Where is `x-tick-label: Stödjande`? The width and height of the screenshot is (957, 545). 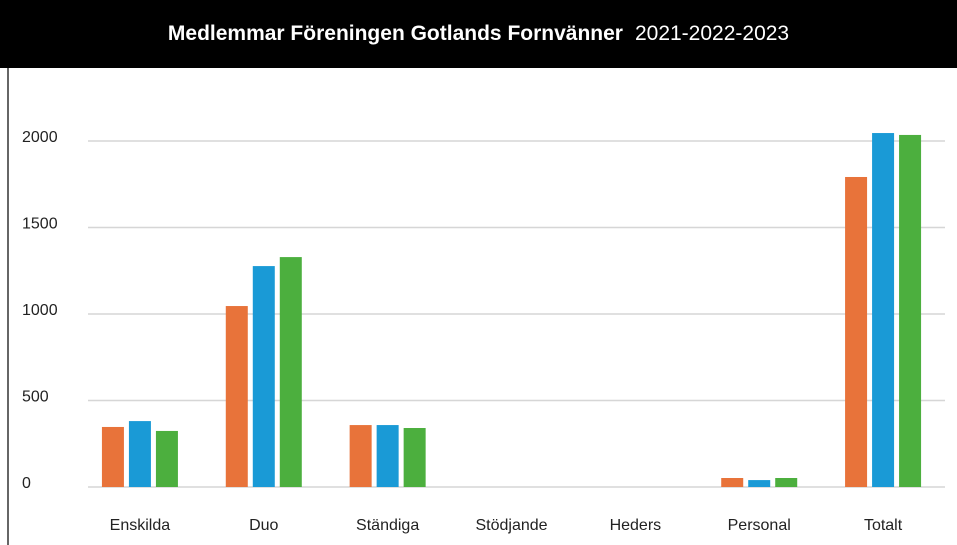 x-tick-label: Stödjande is located at coordinates (511, 525).